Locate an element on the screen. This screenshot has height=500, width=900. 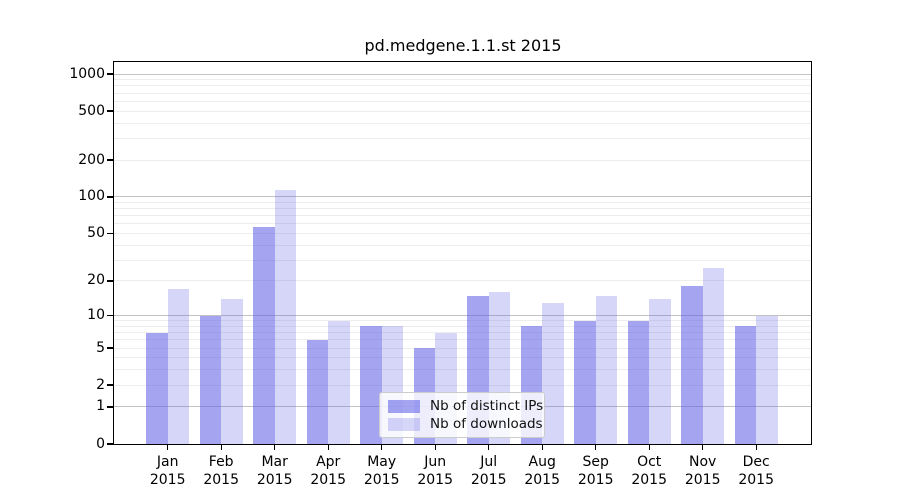
x-tick-label-mar: Mar 2015 is located at coordinates (274, 471).